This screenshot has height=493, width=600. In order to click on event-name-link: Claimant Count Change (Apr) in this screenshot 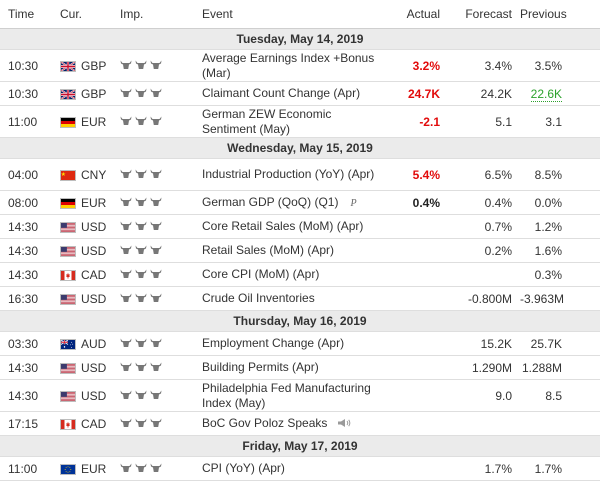, I will do `click(281, 93)`.